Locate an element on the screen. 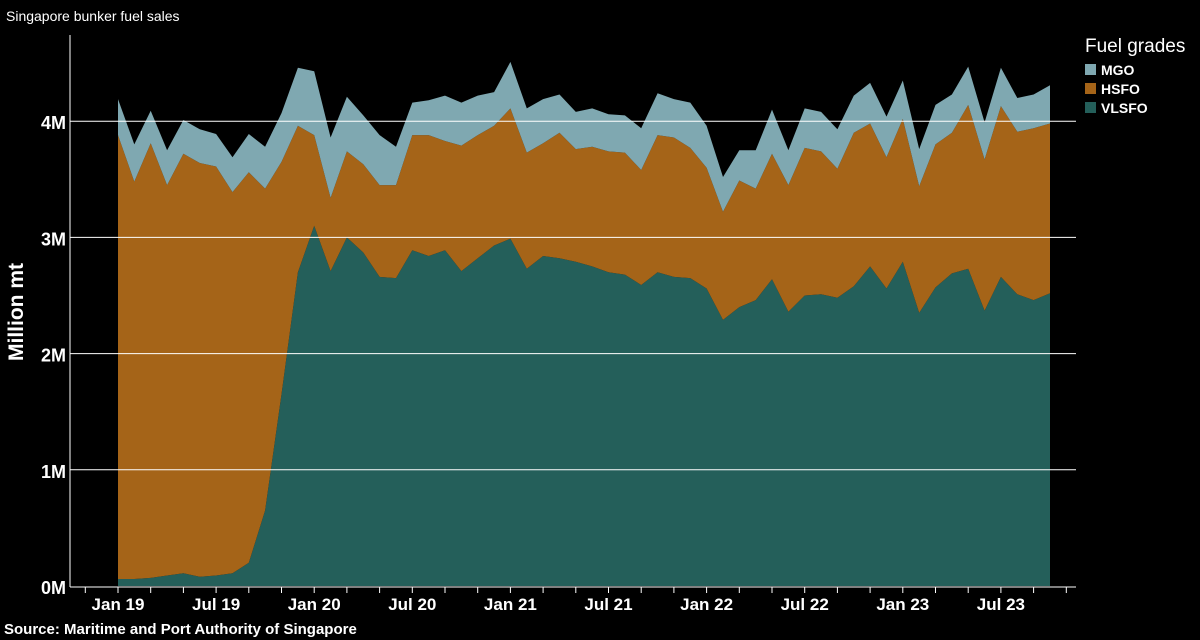  x-tick-label: Jan 23 is located at coordinates (902, 604).